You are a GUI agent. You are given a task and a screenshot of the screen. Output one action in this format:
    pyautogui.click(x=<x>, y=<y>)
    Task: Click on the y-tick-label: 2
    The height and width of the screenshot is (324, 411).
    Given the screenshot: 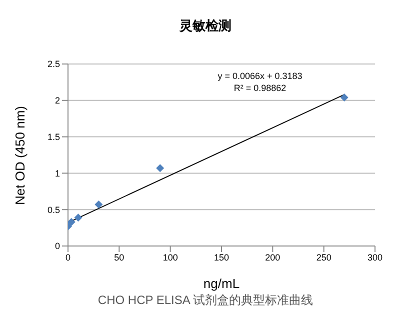 What is the action you would take?
    pyautogui.click(x=57, y=101)
    